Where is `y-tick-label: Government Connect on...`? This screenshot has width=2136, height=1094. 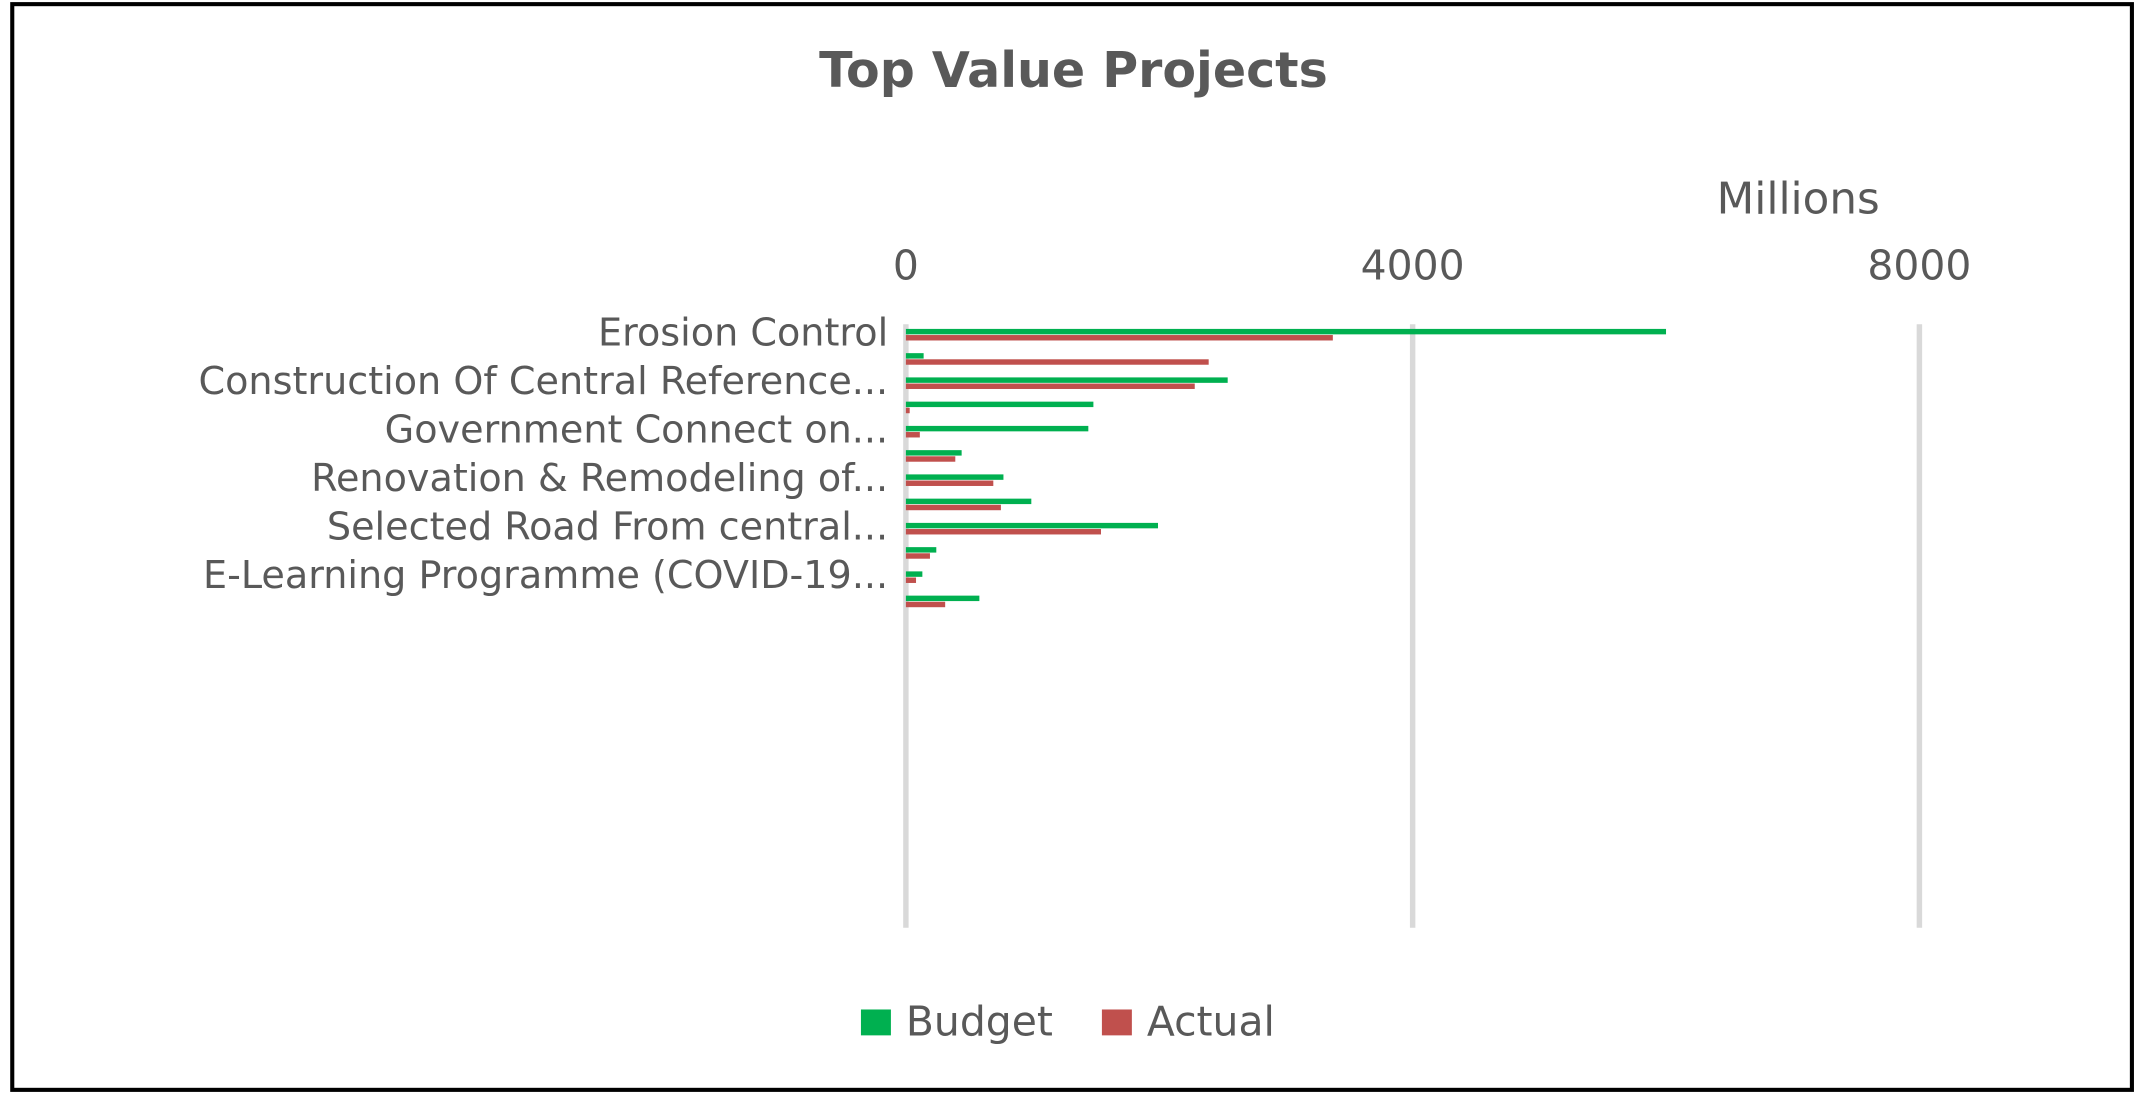
y-tick-label: Government Connect on... is located at coordinates (636, 430).